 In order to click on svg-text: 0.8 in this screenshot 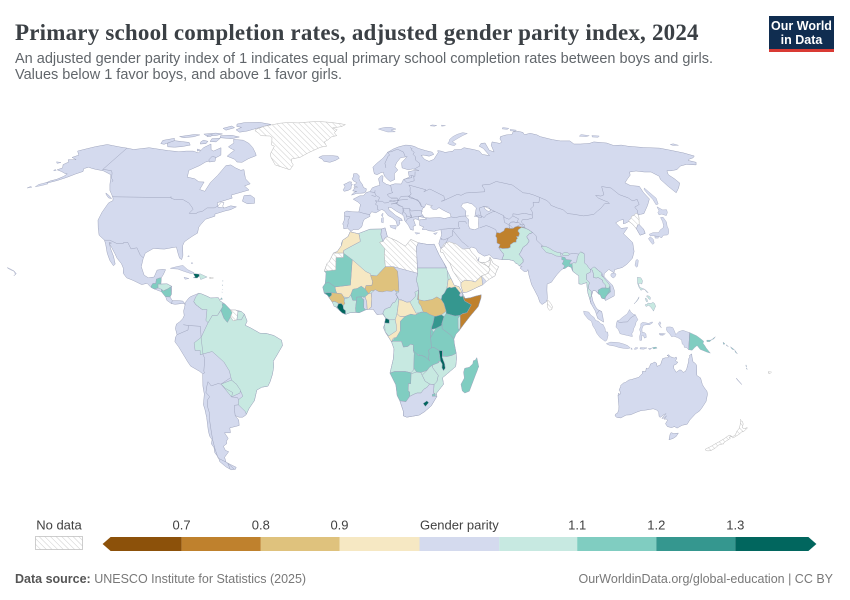, I will do `click(261, 525)`.